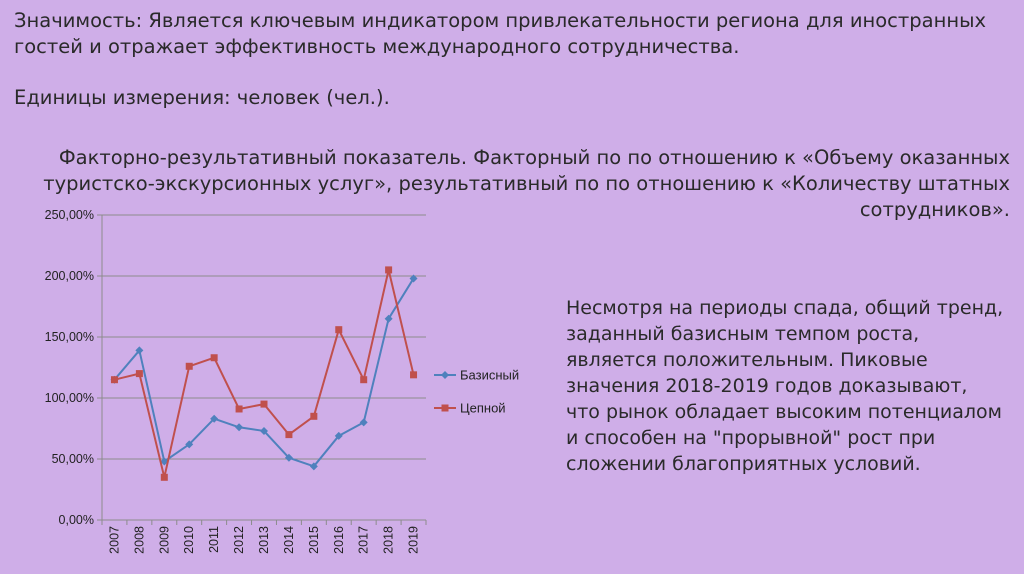 Image resolution: width=1024 pixels, height=574 pixels. What do you see at coordinates (164, 540) in the screenshot?
I see `x-tick-label: 2009` at bounding box center [164, 540].